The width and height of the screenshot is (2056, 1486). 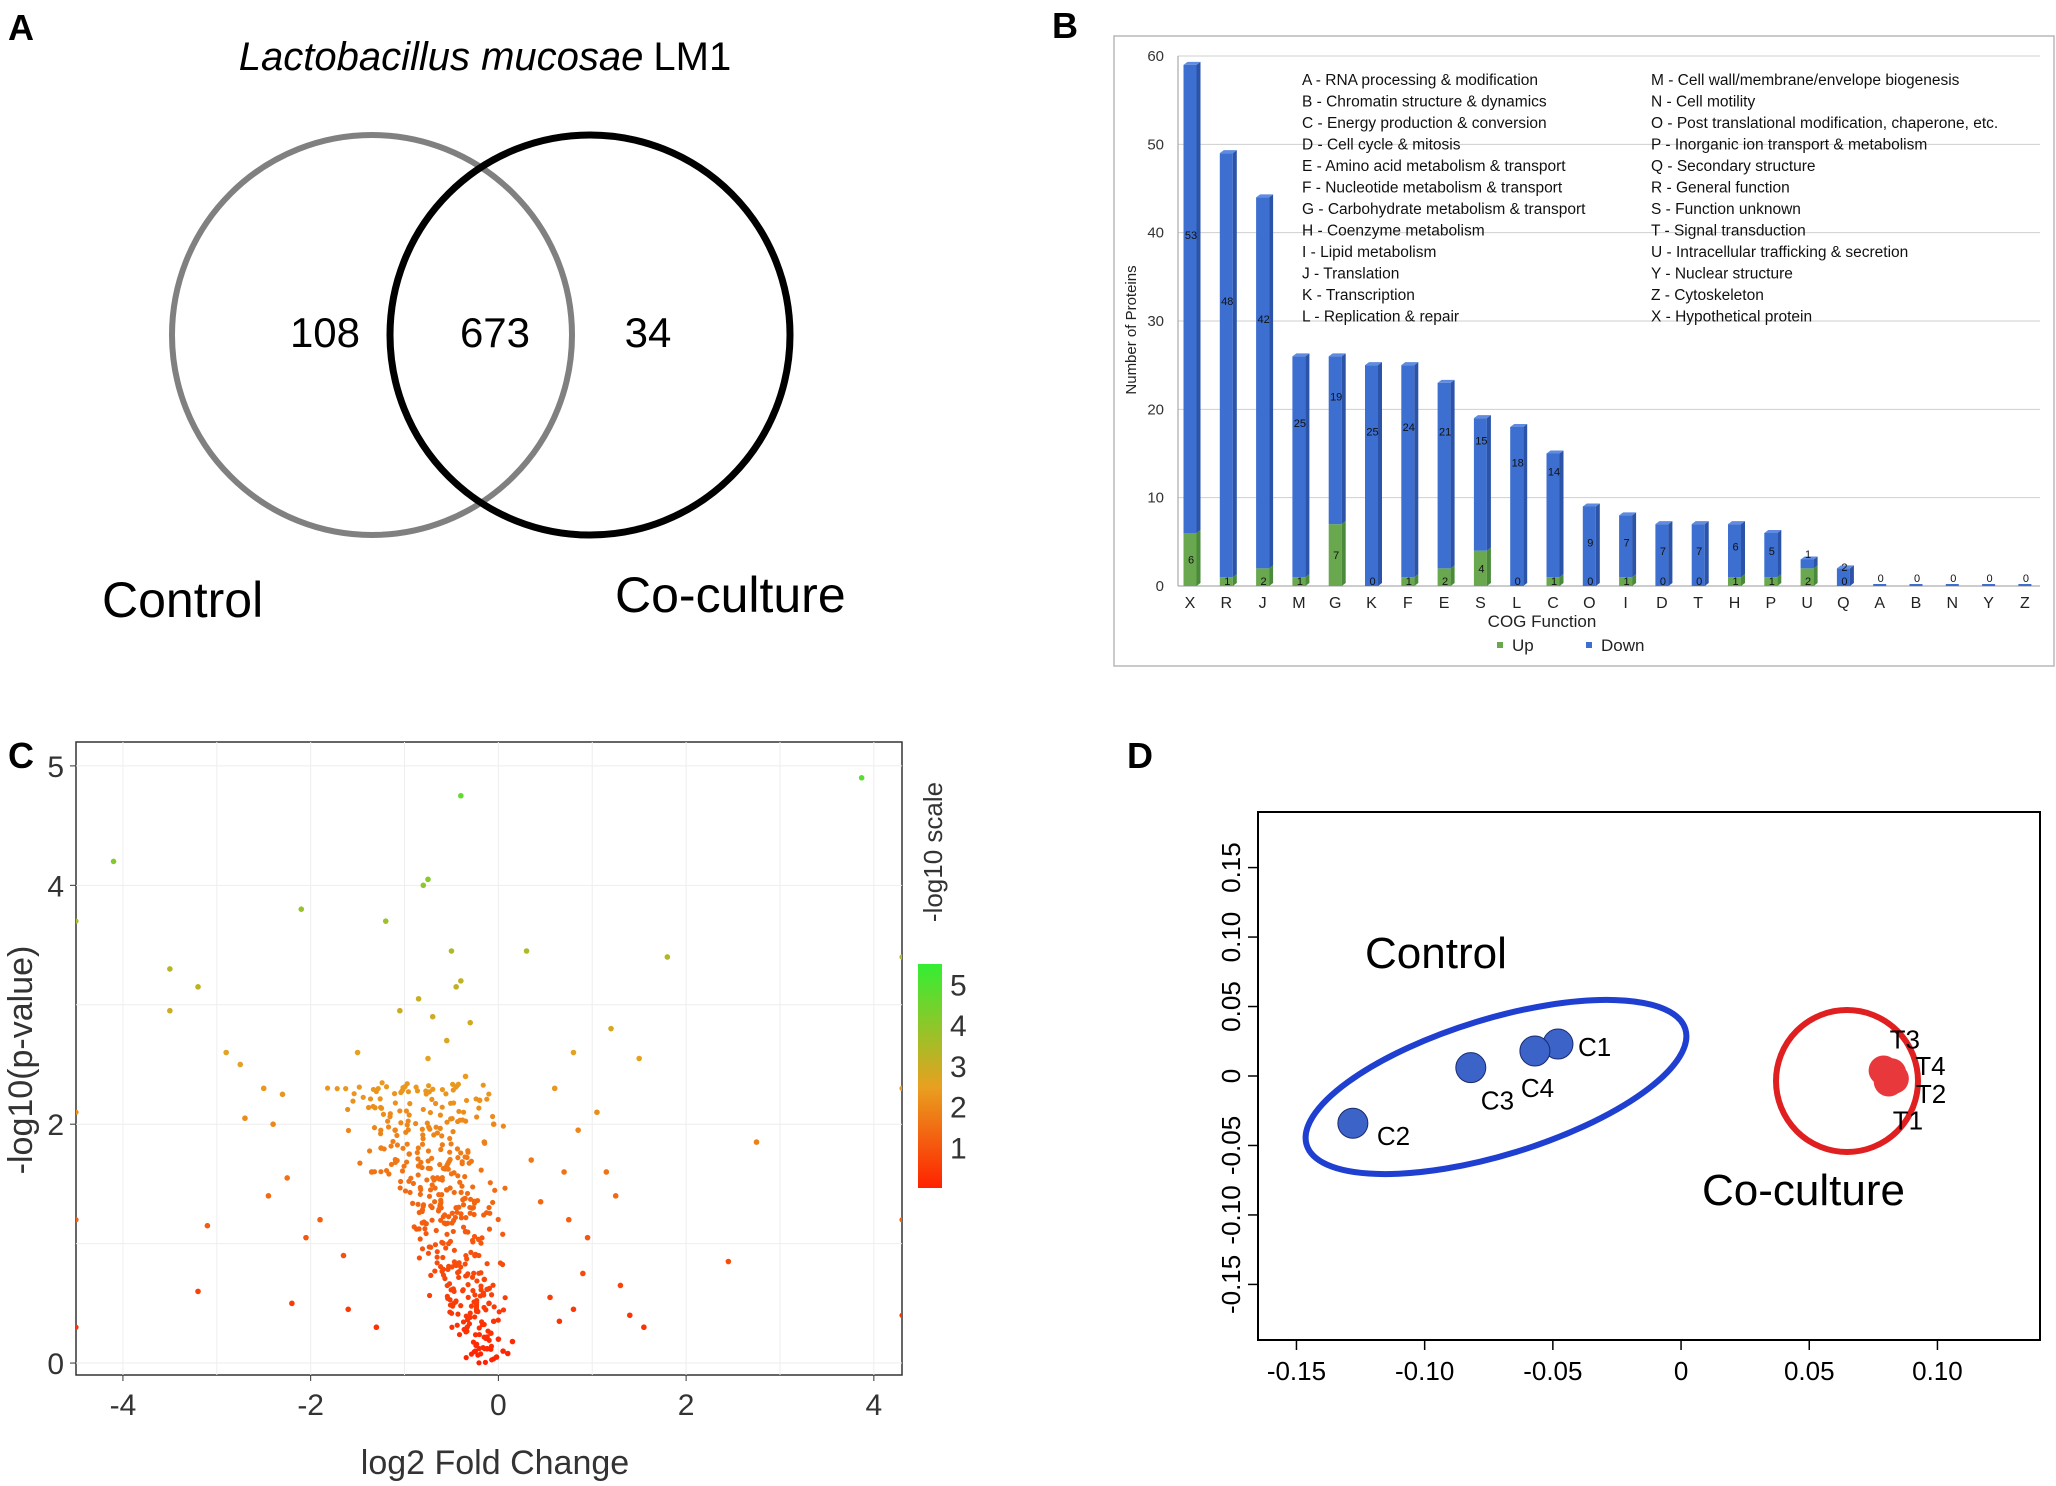 I want to click on cog-key-left-item: J - Translation, so click(x=1350, y=274).